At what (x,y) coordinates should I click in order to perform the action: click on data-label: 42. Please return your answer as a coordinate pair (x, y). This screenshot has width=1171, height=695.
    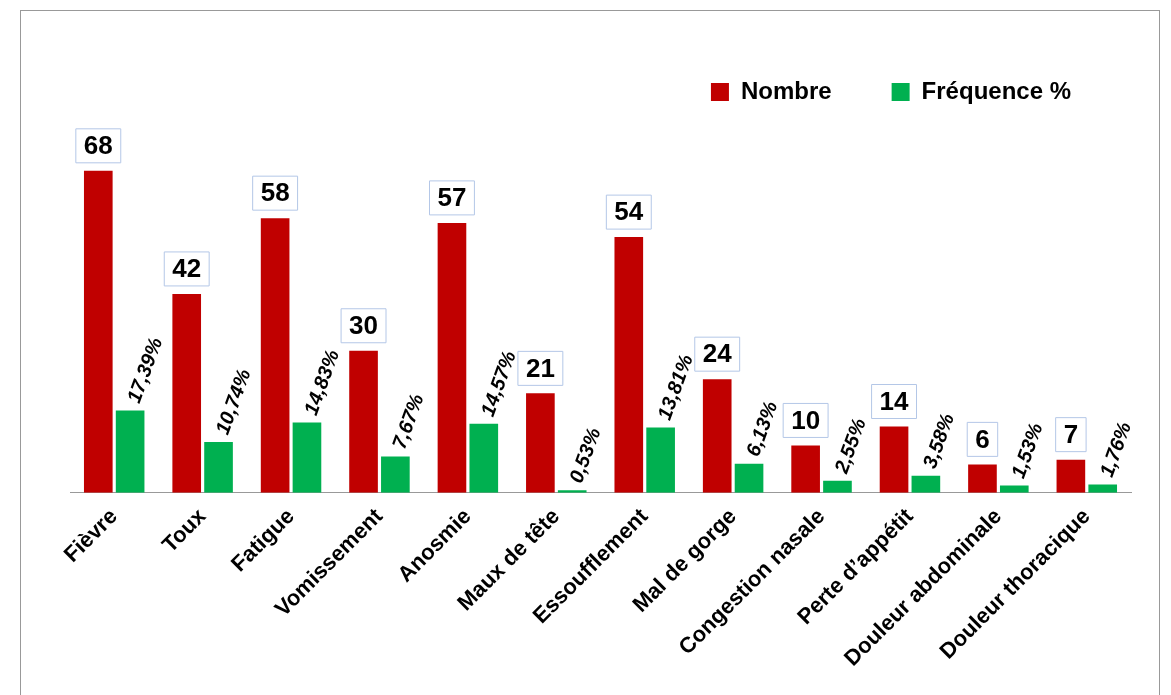
    Looking at the image, I should click on (187, 268).